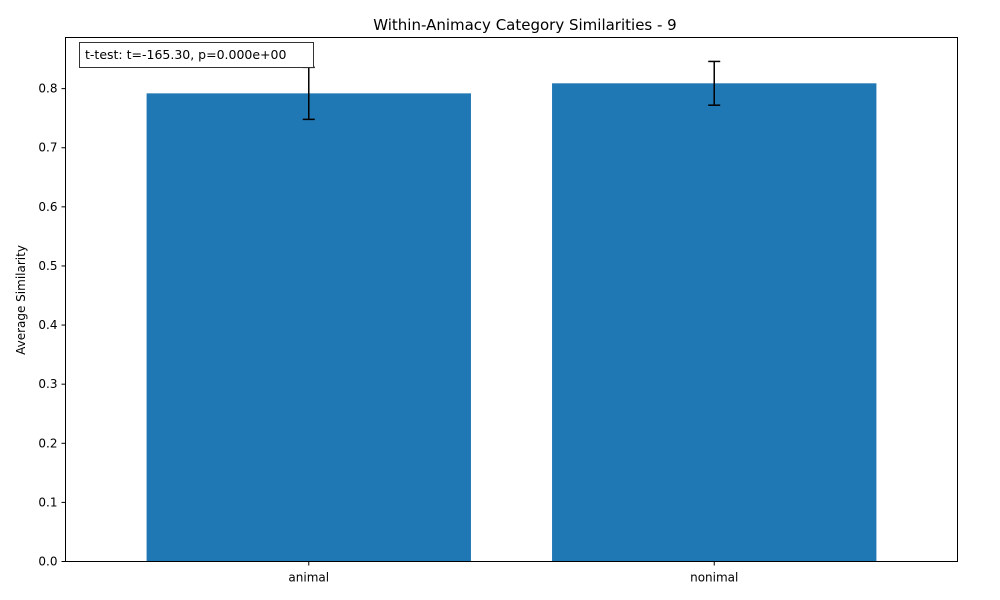  I want to click on x-tick-label-nonimal: nonimal, so click(714, 578).